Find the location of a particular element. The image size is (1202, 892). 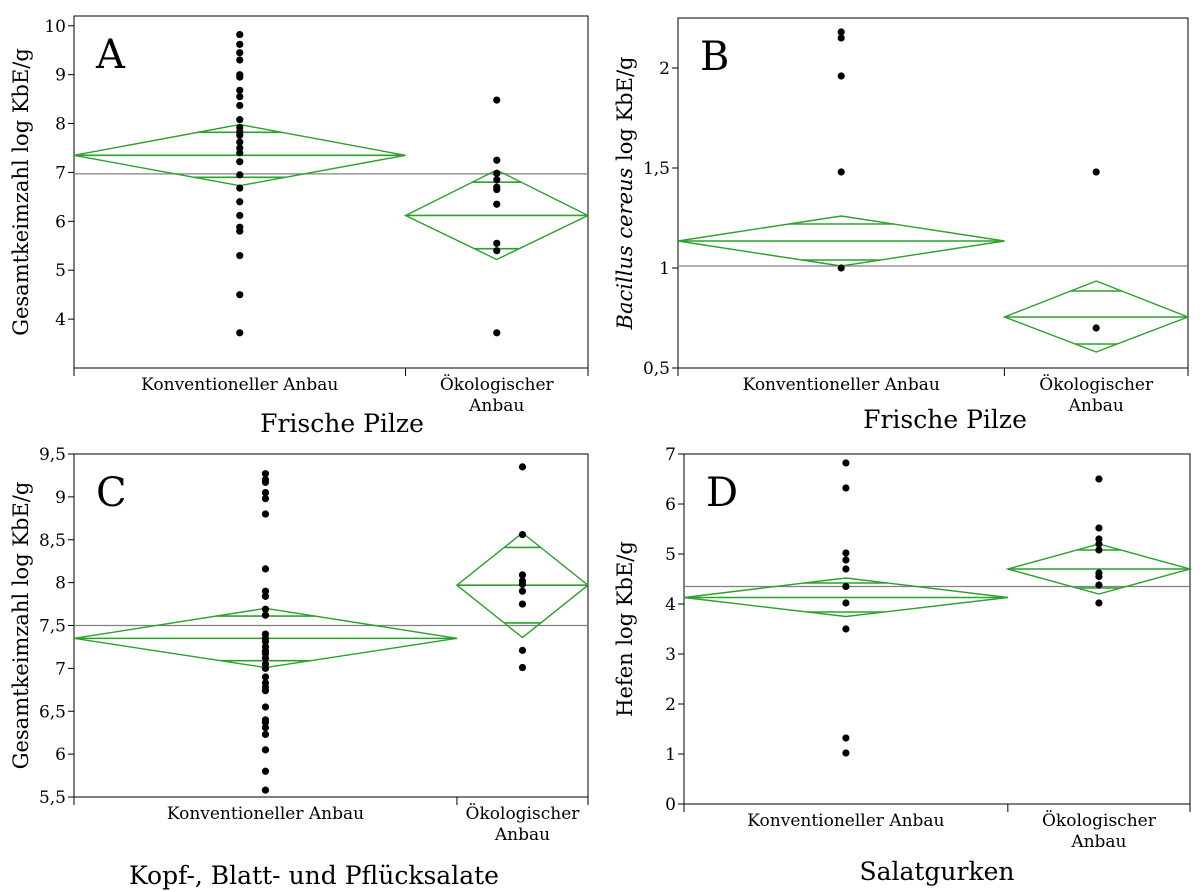

y-tick-label-1: 1 is located at coordinates (664, 269).